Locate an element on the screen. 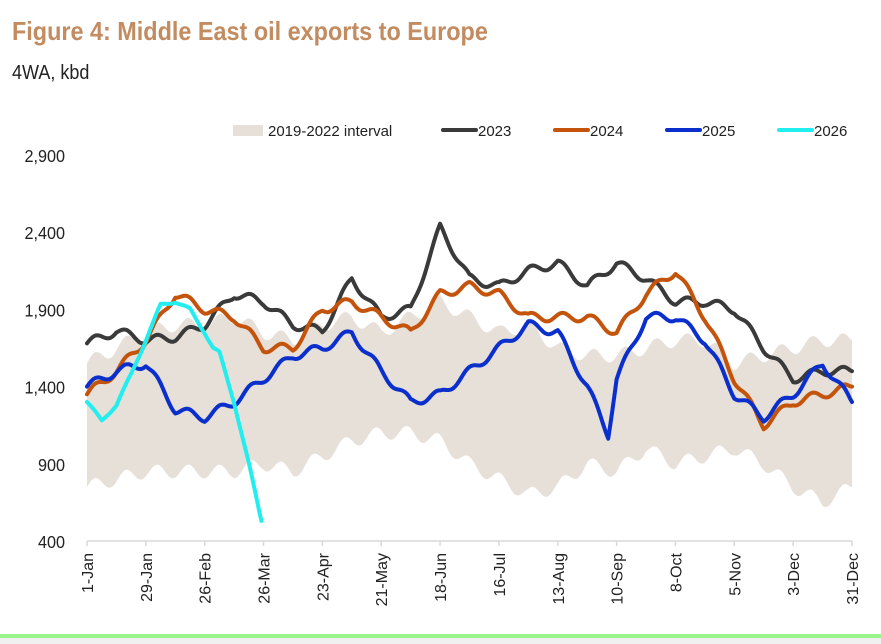  x-tick-label: 29-Jan is located at coordinates (147, 577).